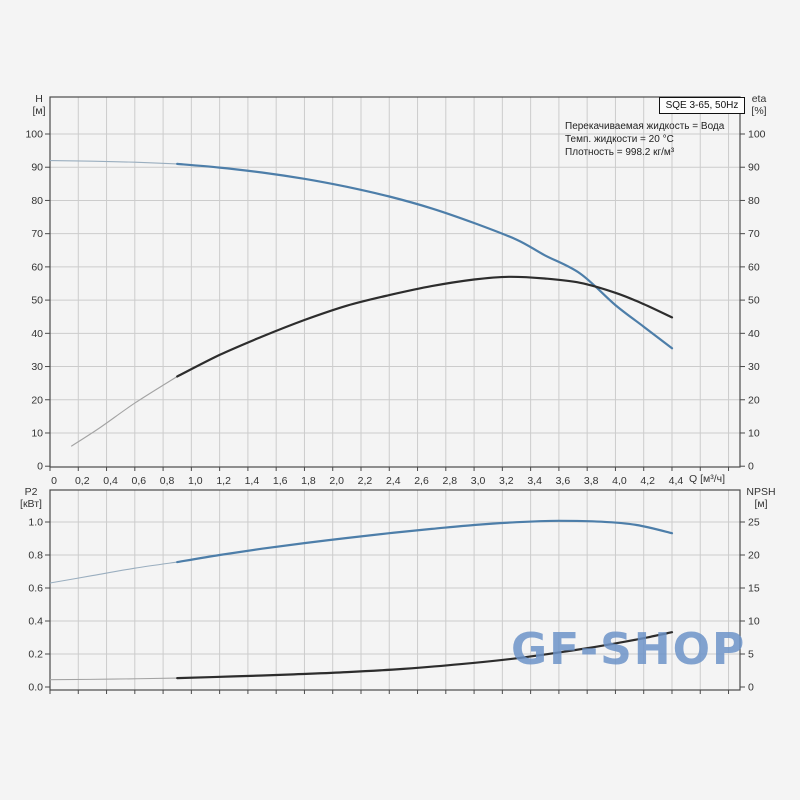 The width and height of the screenshot is (800, 800). Describe the element at coordinates (39, 99) in the screenshot. I see `head-axis-symbol: H` at that location.